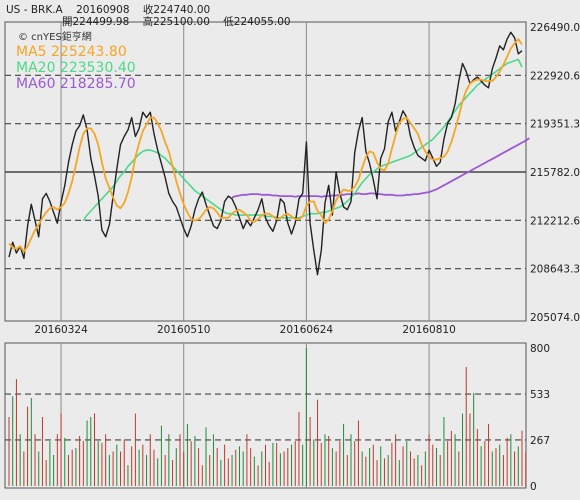  What do you see at coordinates (55, 37) in the screenshot?
I see `brand-label: © cnYES鉅亨網` at bounding box center [55, 37].